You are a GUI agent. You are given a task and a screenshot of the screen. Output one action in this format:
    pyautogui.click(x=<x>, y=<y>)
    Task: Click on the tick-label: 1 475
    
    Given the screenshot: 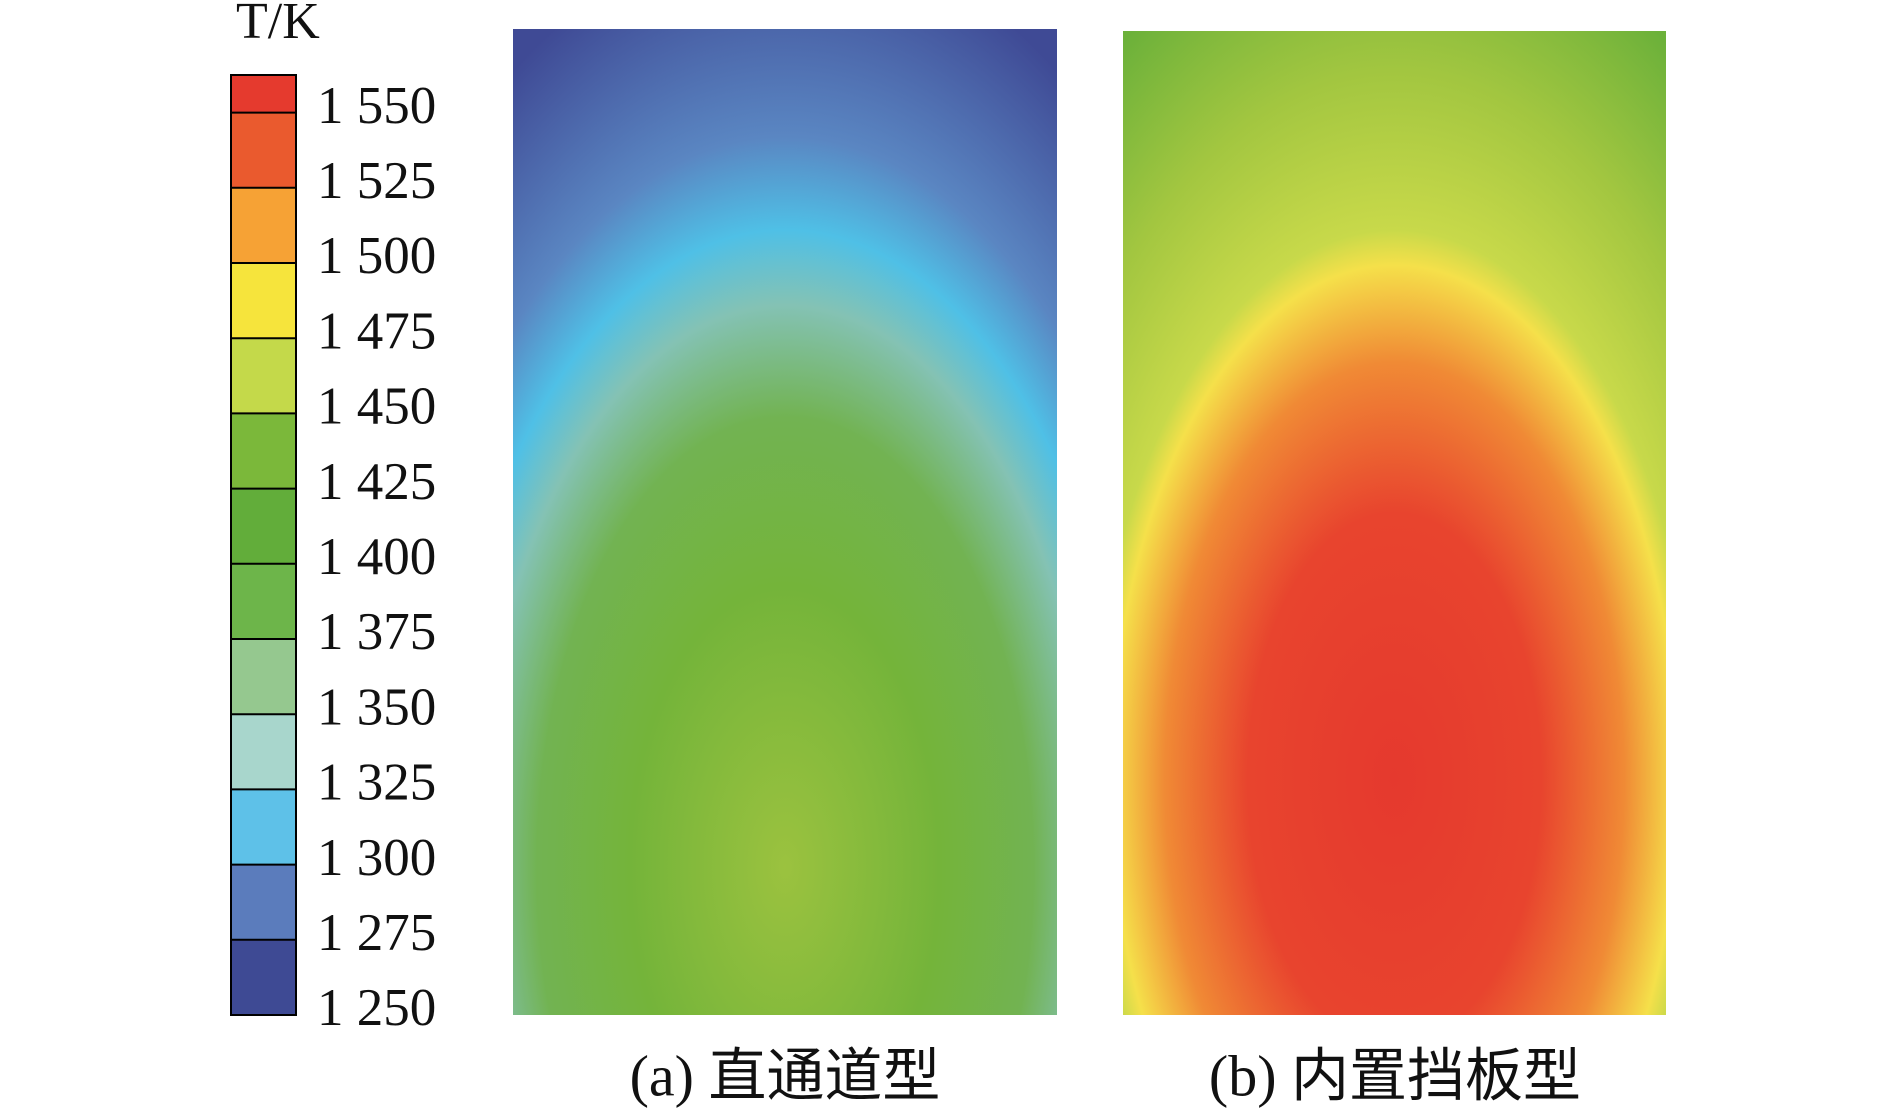 What is the action you would take?
    pyautogui.click(x=376, y=331)
    